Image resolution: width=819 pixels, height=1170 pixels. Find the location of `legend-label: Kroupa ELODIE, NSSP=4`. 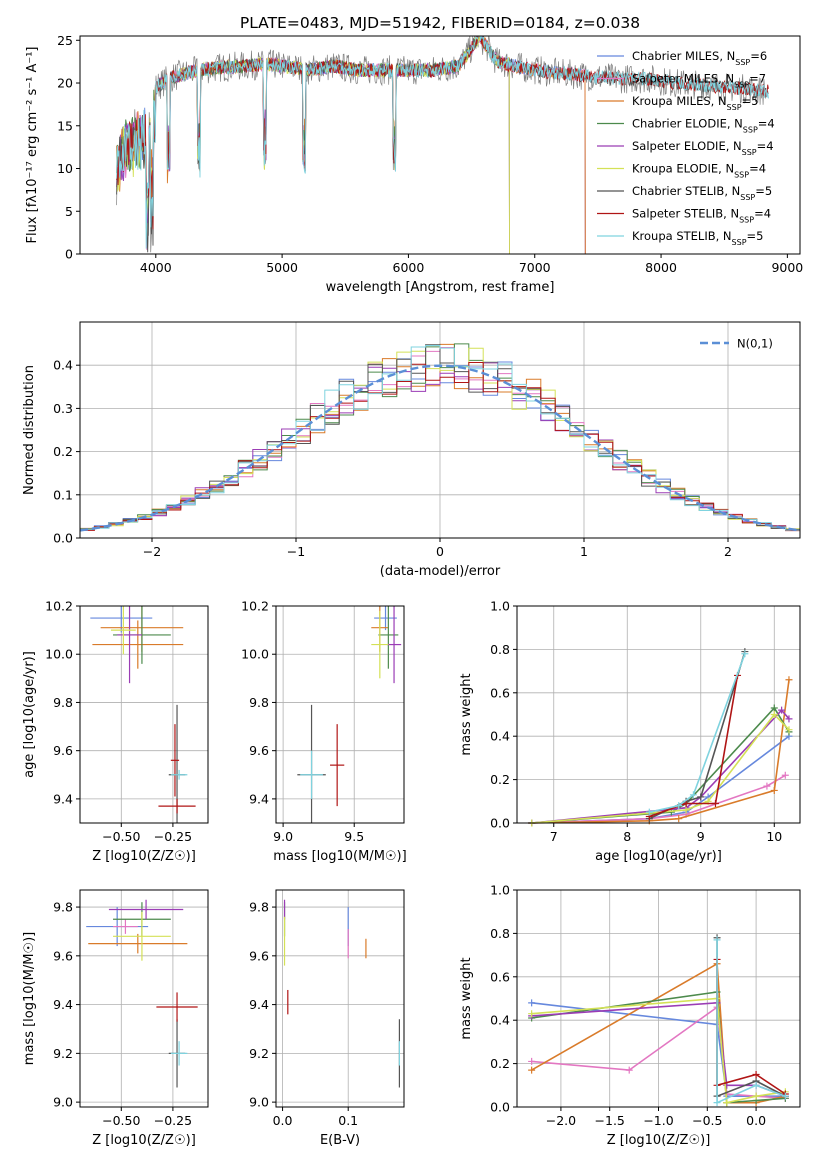

legend-label: Kroupa ELODIE, NSSP=4 is located at coordinates (699, 171).